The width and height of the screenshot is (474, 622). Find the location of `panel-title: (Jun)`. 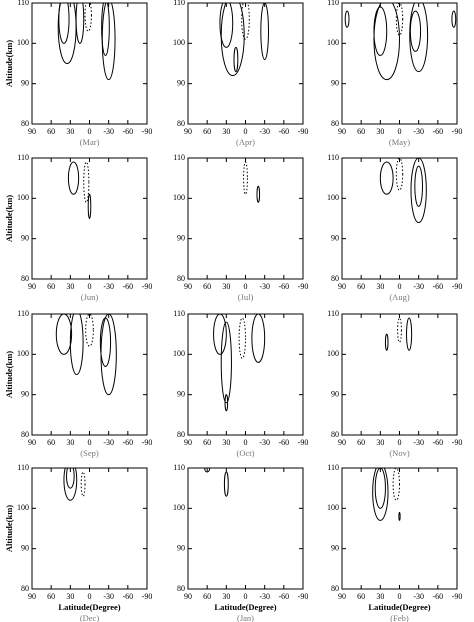

panel-title: (Jun) is located at coordinates (90, 297).